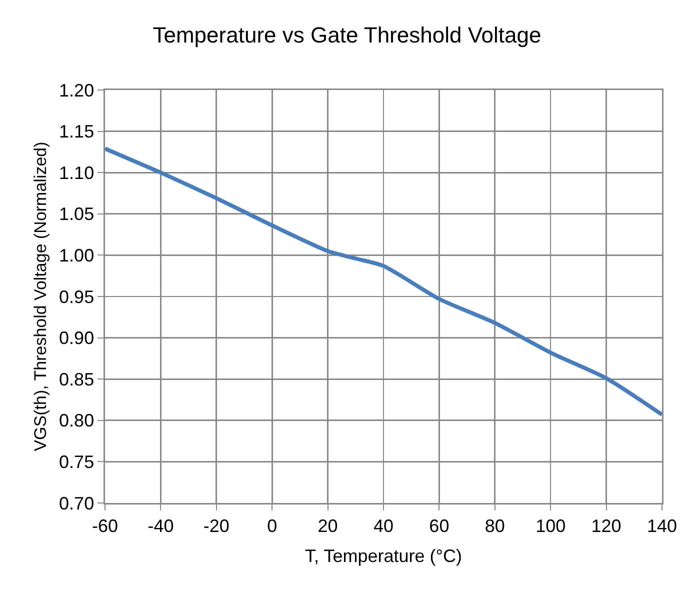 This screenshot has height=598, width=694. I want to click on x-tick-label: 100, so click(551, 526).